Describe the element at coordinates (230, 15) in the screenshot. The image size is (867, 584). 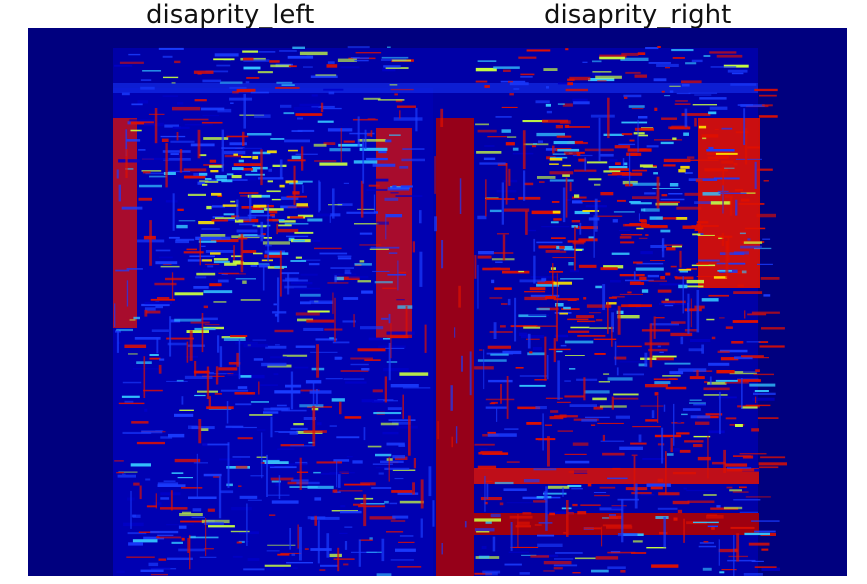
I see `left-plot-title: disaprity_left` at that location.